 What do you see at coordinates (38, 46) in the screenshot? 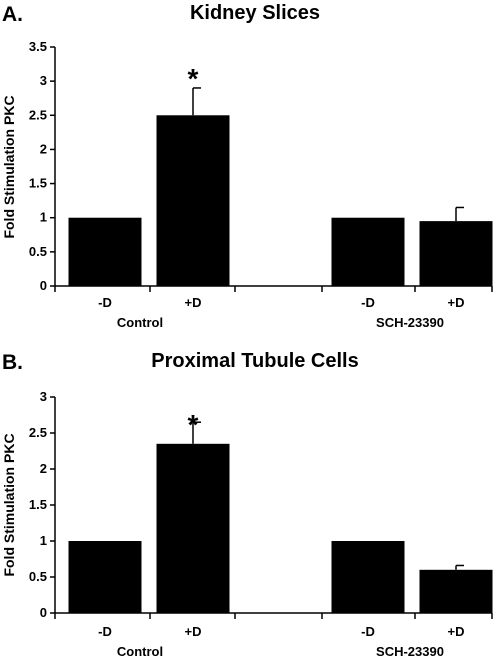
I see `y-tick-label: 3.5` at bounding box center [38, 46].